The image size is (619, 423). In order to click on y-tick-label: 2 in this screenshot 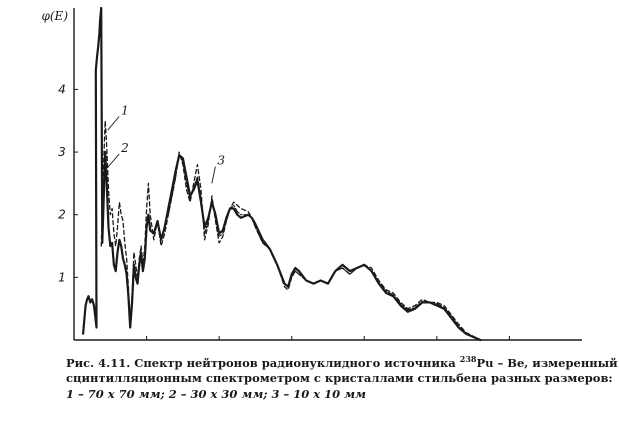, I will do `click(62, 215)`.